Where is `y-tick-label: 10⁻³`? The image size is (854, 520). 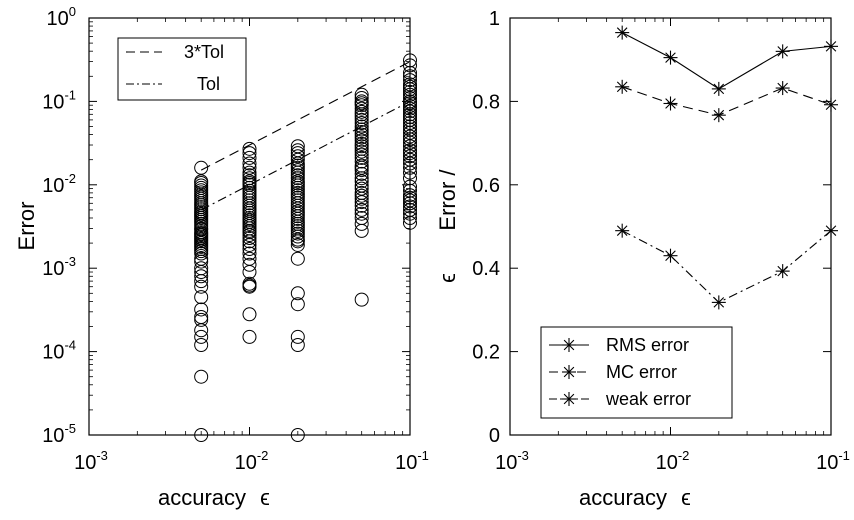 y-tick-label: 10⁻³ is located at coordinates (59, 267).